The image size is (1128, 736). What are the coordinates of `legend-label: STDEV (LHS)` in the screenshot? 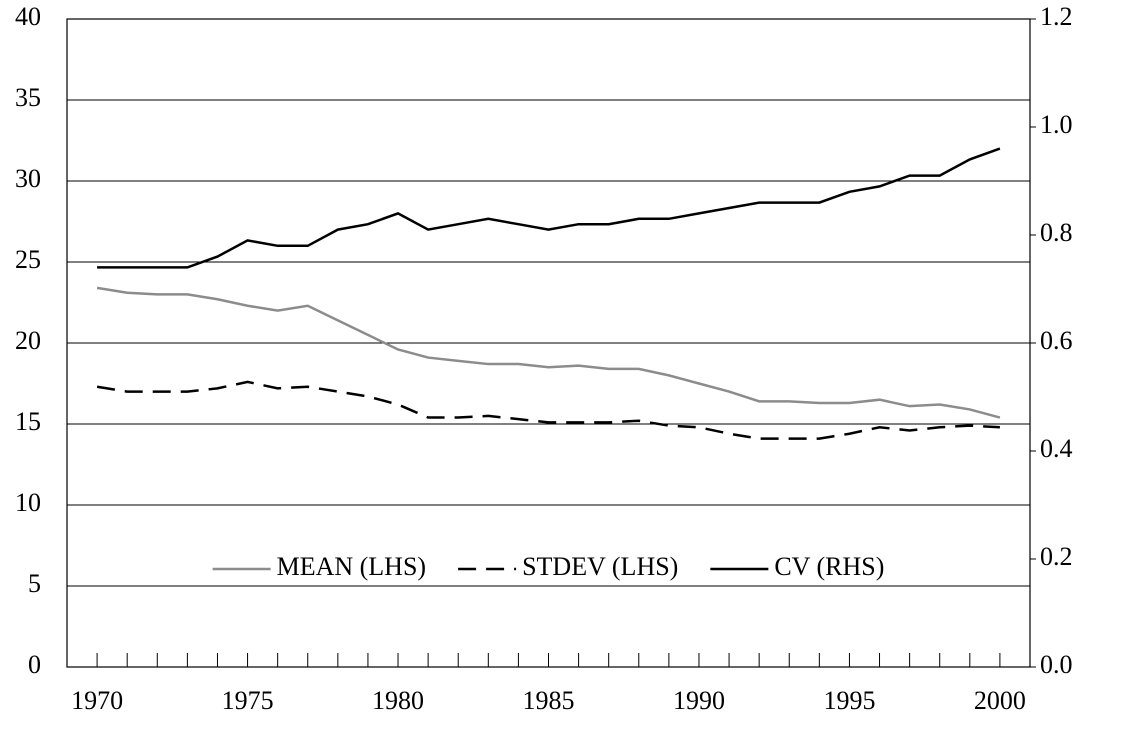 It's located at (600, 566).